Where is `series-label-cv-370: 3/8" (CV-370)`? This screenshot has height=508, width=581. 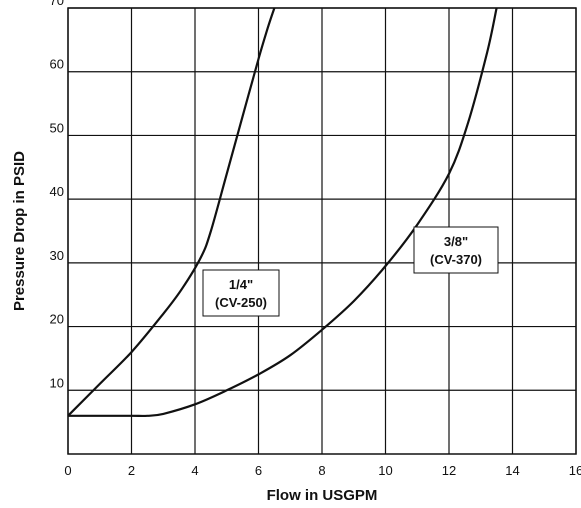
series-label-cv-370: 3/8" (CV-370) is located at coordinates (456, 250).